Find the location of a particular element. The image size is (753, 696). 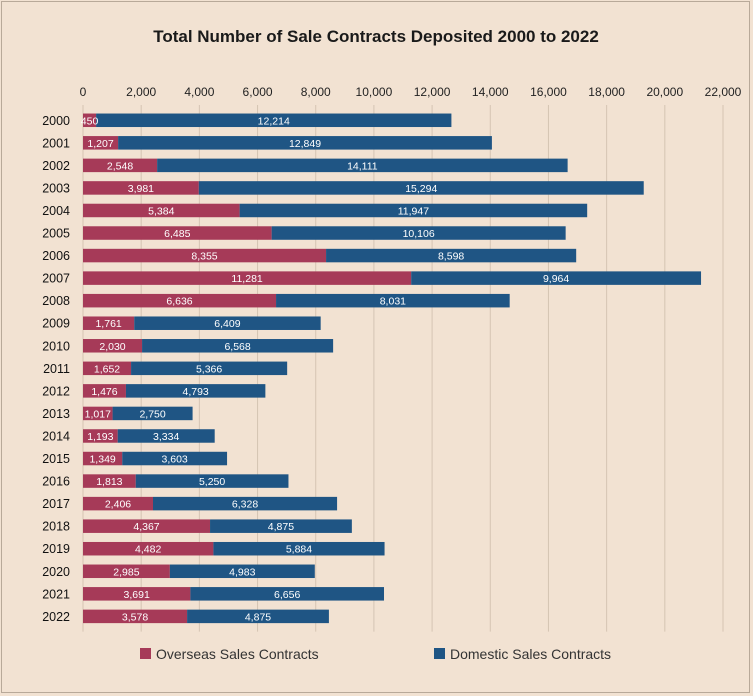

data-label-domestic: 14,111 is located at coordinates (362, 166).